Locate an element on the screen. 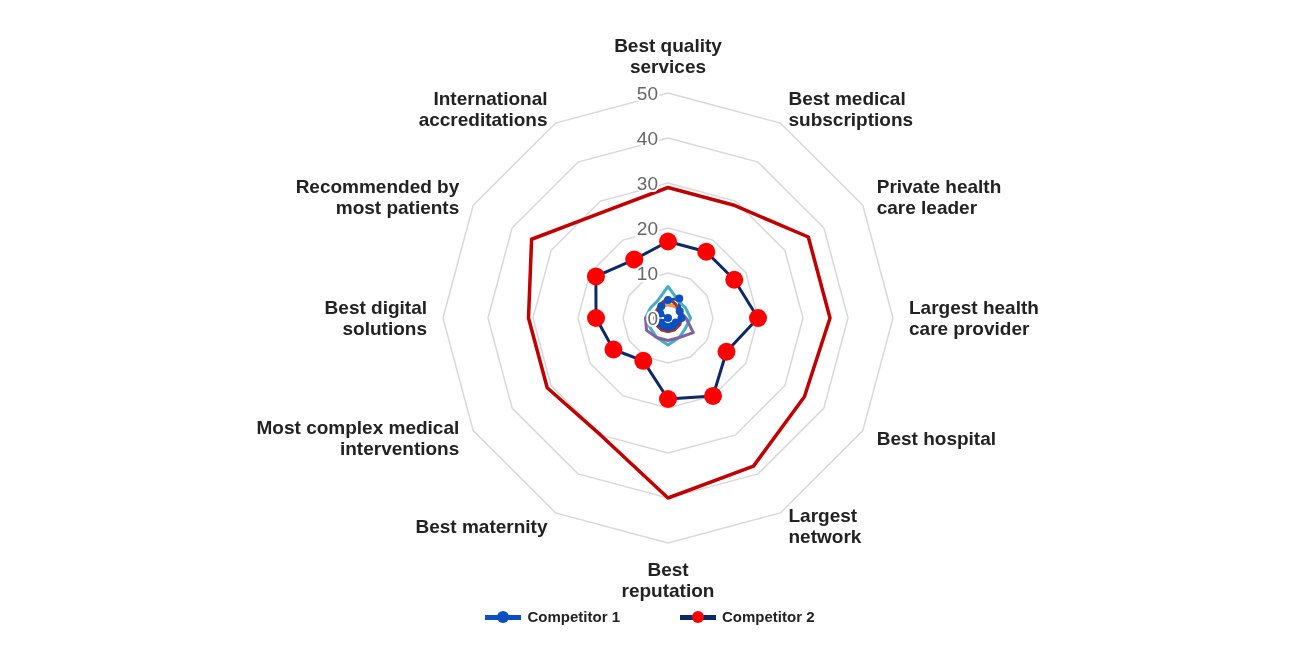  y-tick-label: 0 is located at coordinates (652, 318).